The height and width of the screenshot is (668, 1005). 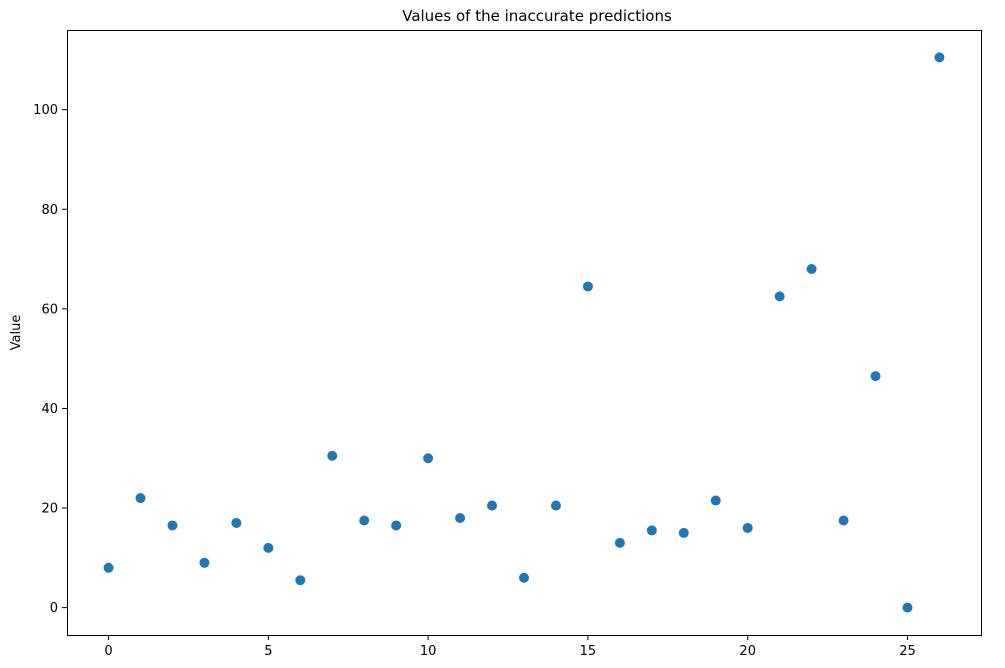 I want to click on x-tick-label: 15, so click(x=588, y=651).